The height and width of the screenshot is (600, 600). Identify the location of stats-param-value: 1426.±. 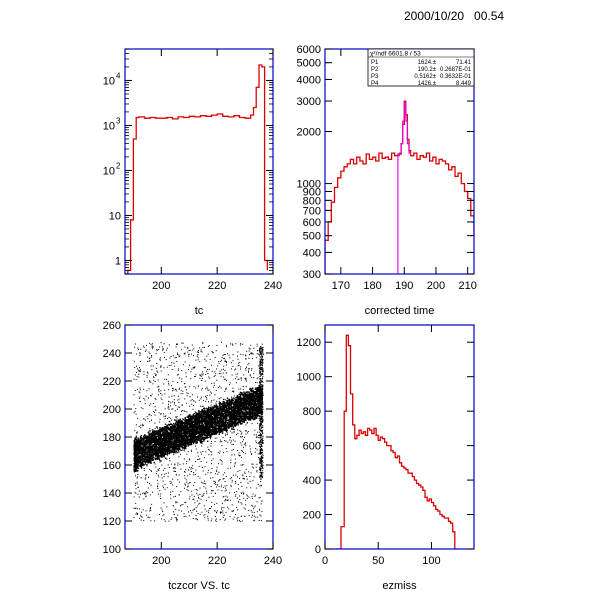
(427, 84).